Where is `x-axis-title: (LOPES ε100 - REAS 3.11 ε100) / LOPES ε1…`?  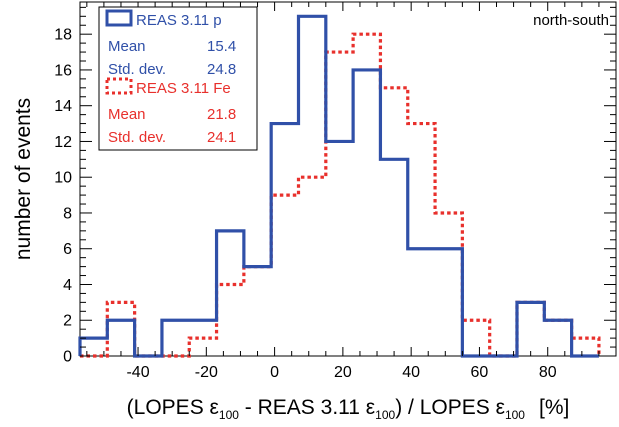
x-axis-title: (LOPES ε100 - REAS 3.11 ε100) / LOPES ε1… is located at coordinates (348, 409).